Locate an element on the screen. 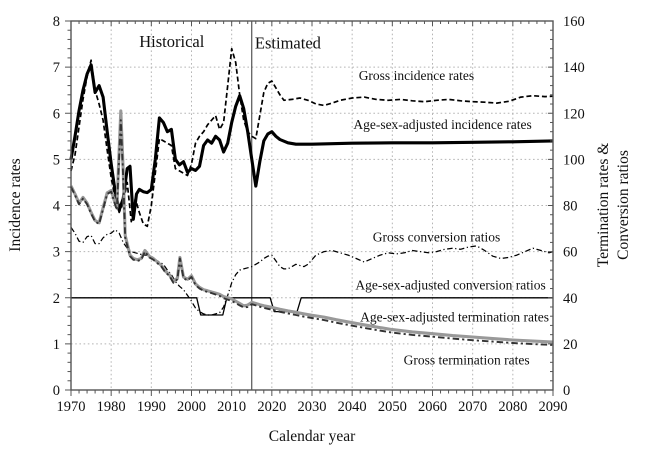 The width and height of the screenshot is (648, 468). y-left-tick-label: 4 is located at coordinates (57, 207).